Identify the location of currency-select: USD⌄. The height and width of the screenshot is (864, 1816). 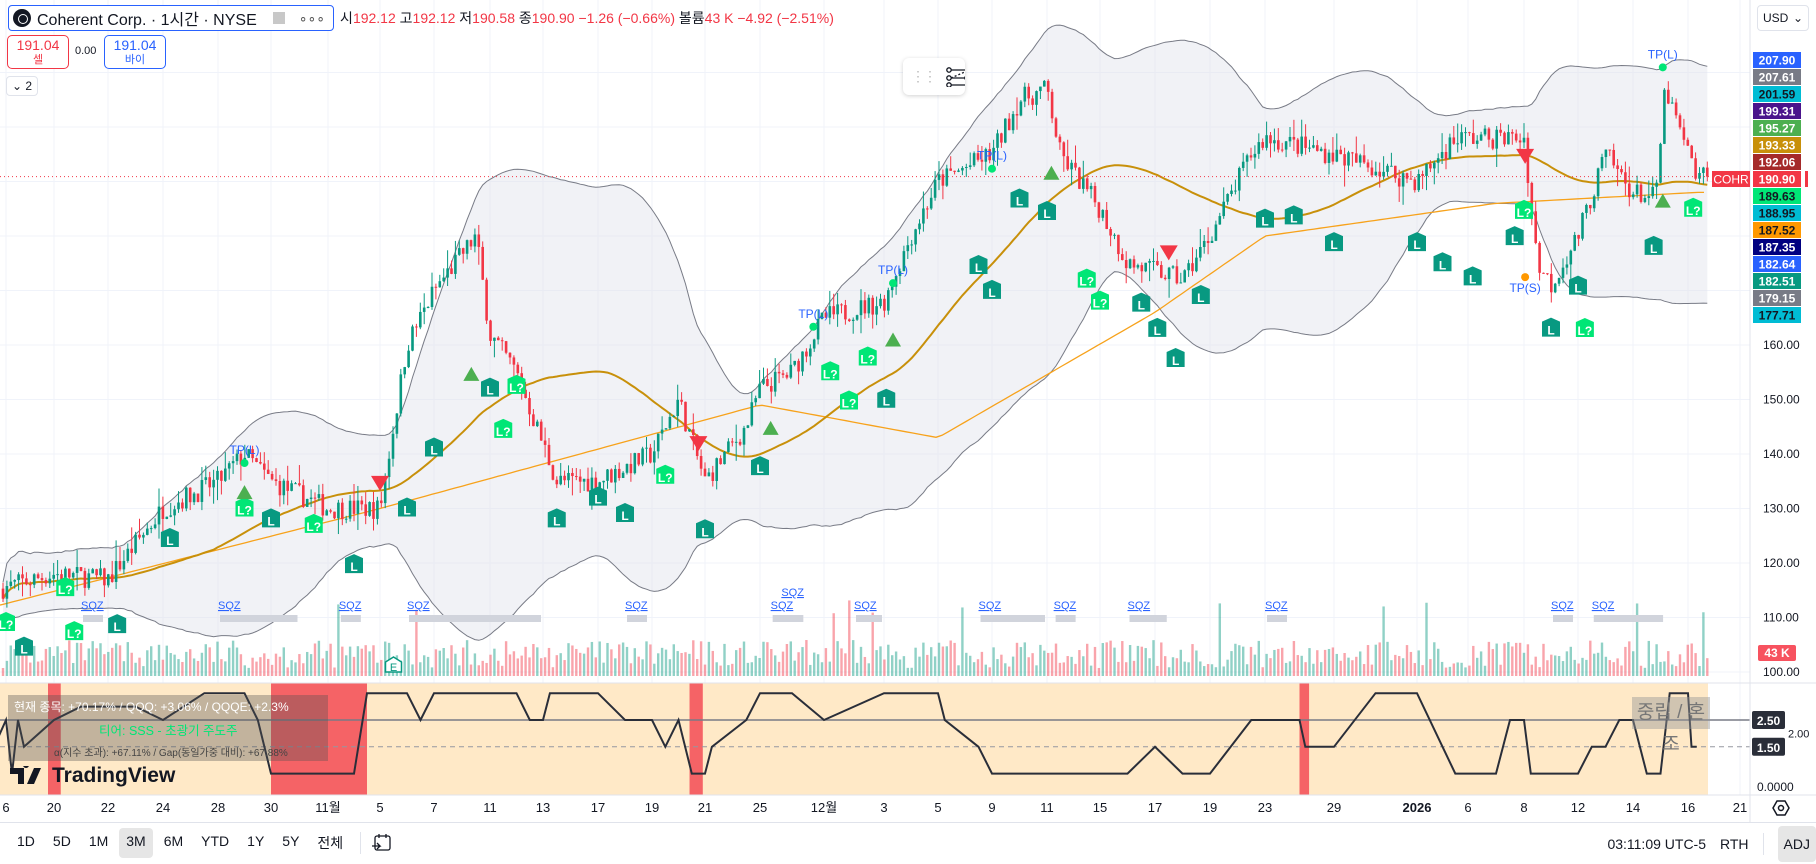
(1783, 18).